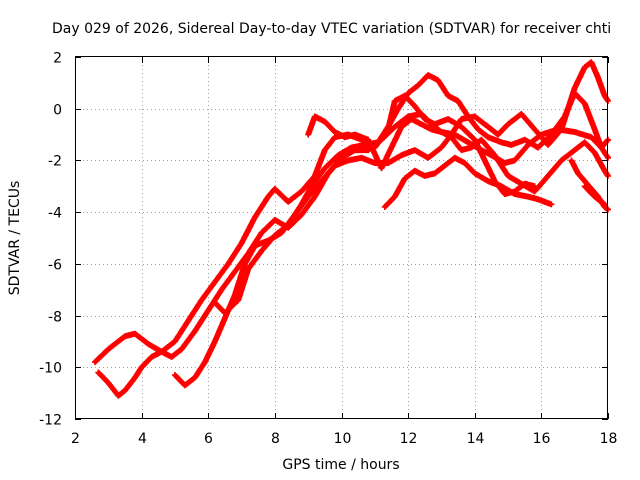  What do you see at coordinates (55, 266) in the screenshot?
I see `y-tick-label: -6` at bounding box center [55, 266].